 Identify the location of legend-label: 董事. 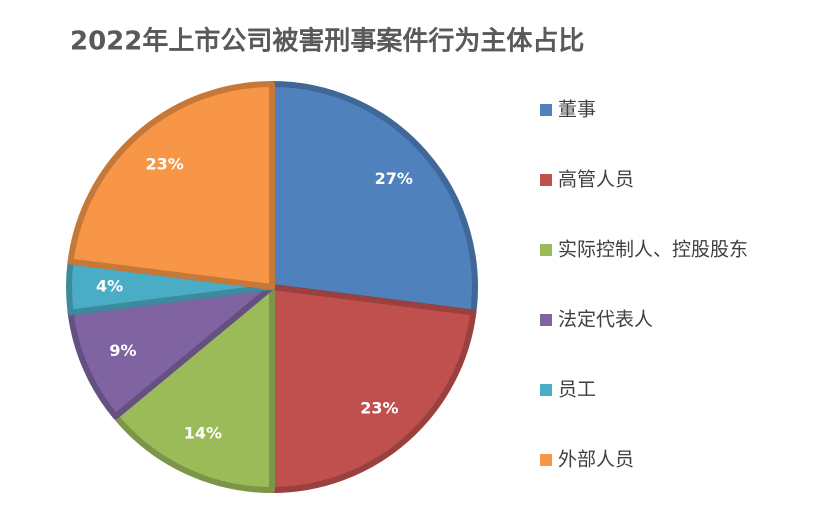
(577, 110).